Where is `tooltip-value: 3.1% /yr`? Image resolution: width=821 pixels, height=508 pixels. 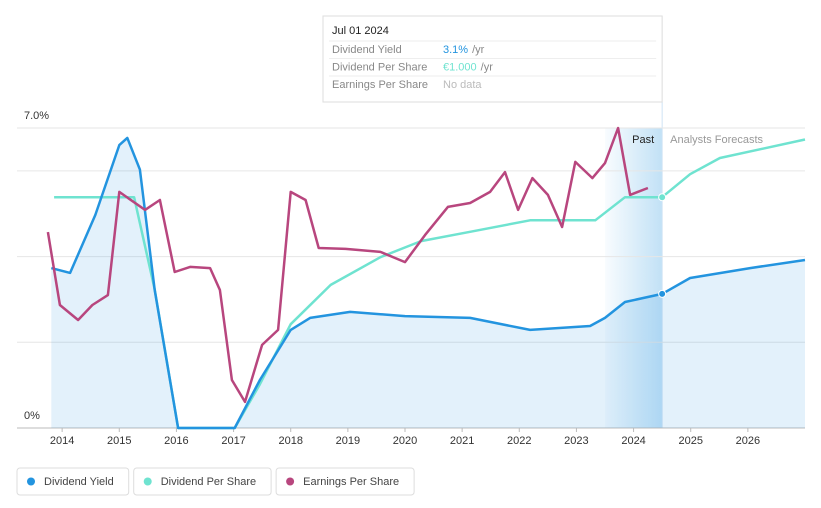
tooltip-value: 3.1% /yr is located at coordinates (464, 50).